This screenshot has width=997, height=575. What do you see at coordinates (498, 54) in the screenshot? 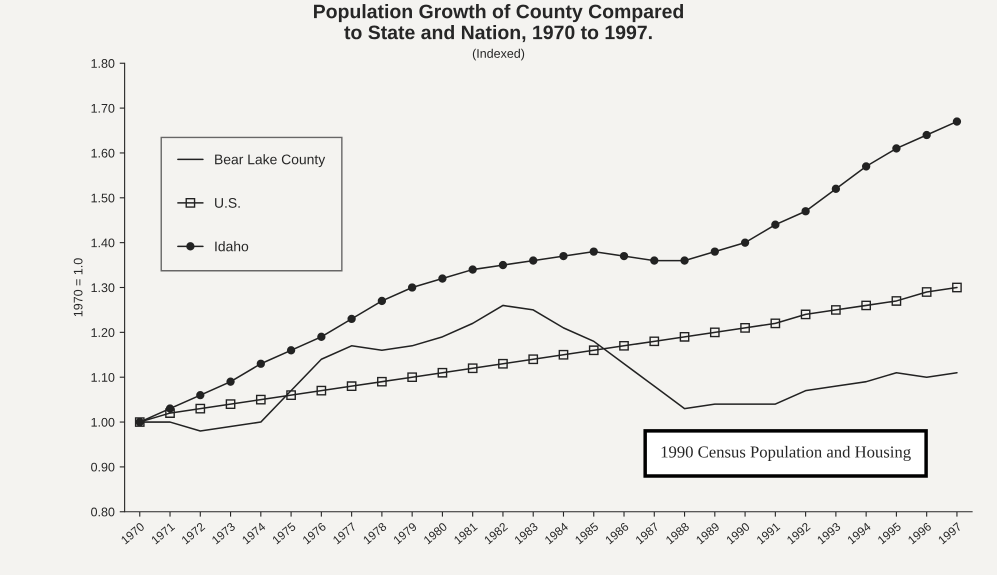
I see `chart-subtitle: (Indexed)` at bounding box center [498, 54].